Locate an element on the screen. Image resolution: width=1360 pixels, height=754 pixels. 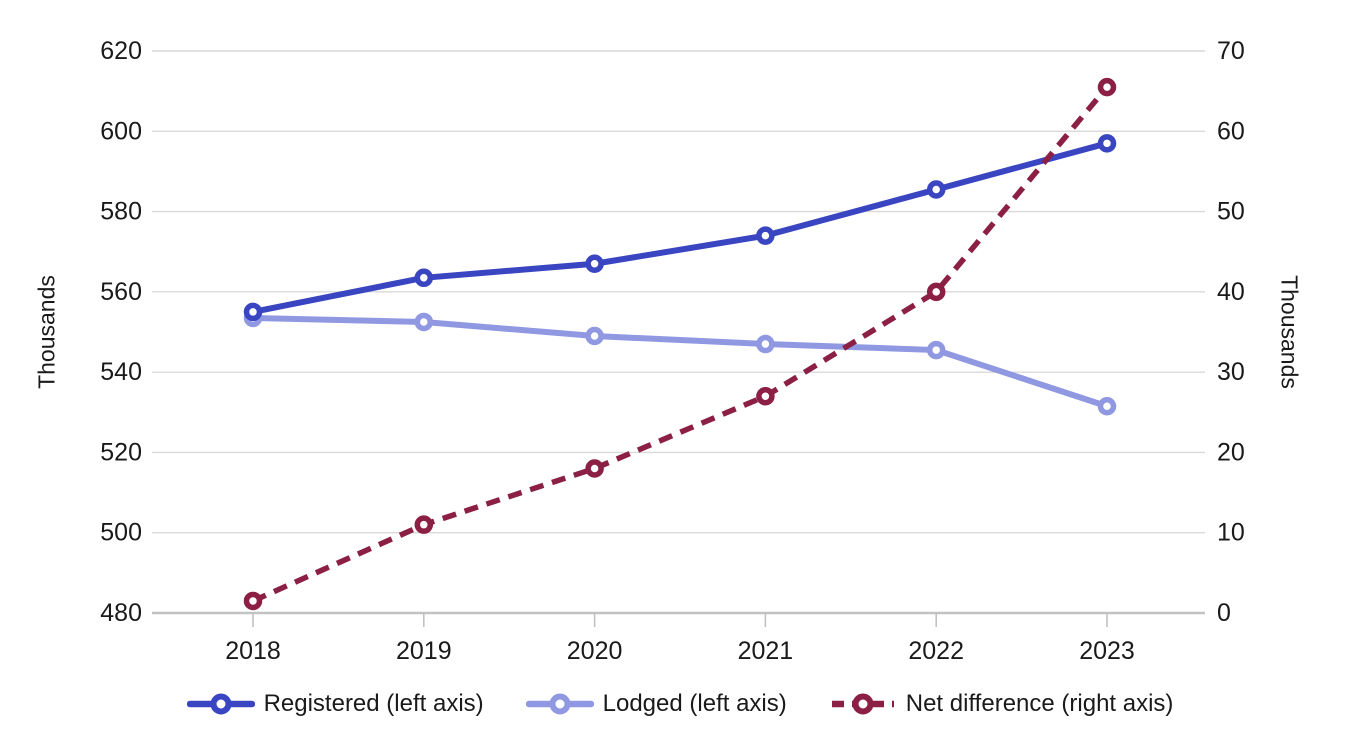
data-point-net-difference-2021 is located at coordinates (765, 396).